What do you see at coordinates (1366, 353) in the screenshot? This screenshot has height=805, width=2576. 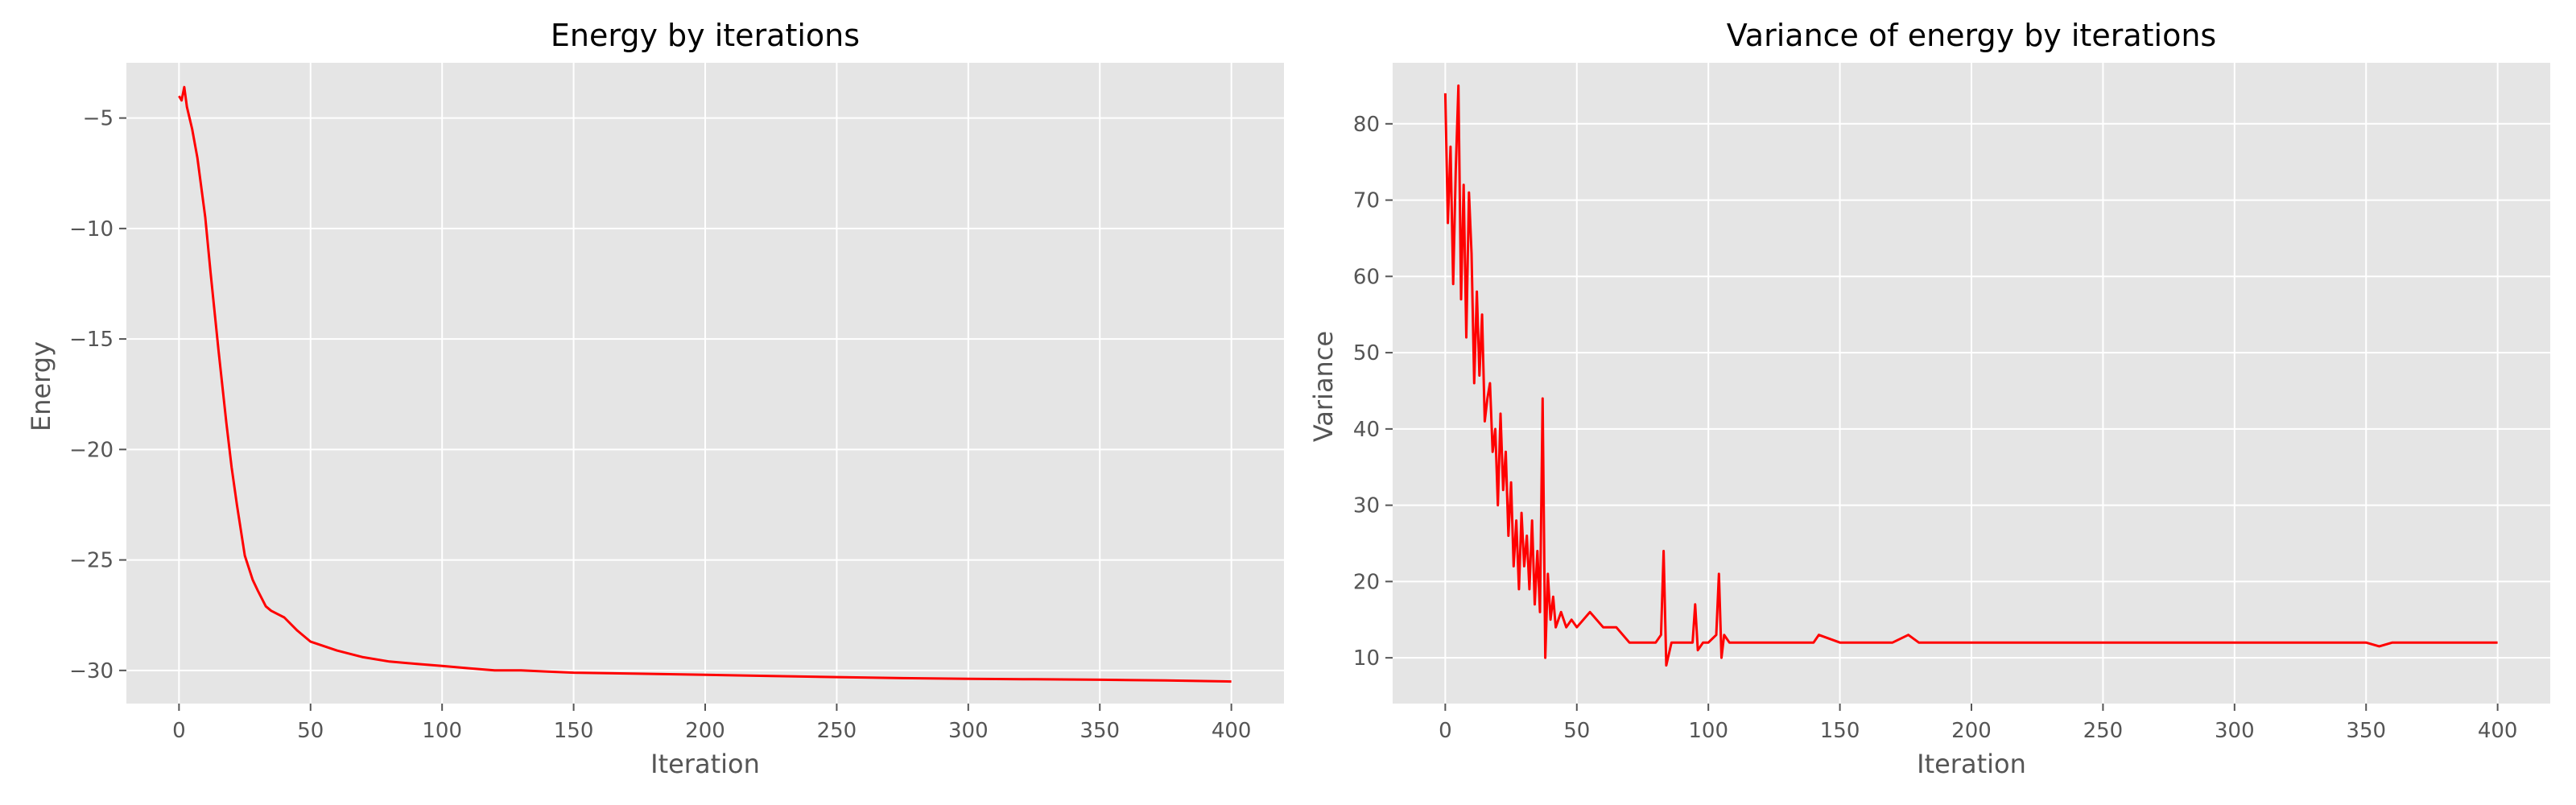 I see `variance-y-tick-label: 50` at bounding box center [1366, 353].